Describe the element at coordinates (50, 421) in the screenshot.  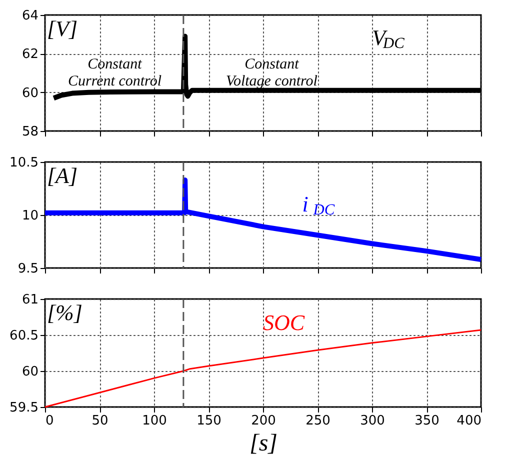
I see `x-tick-label: 0` at that location.